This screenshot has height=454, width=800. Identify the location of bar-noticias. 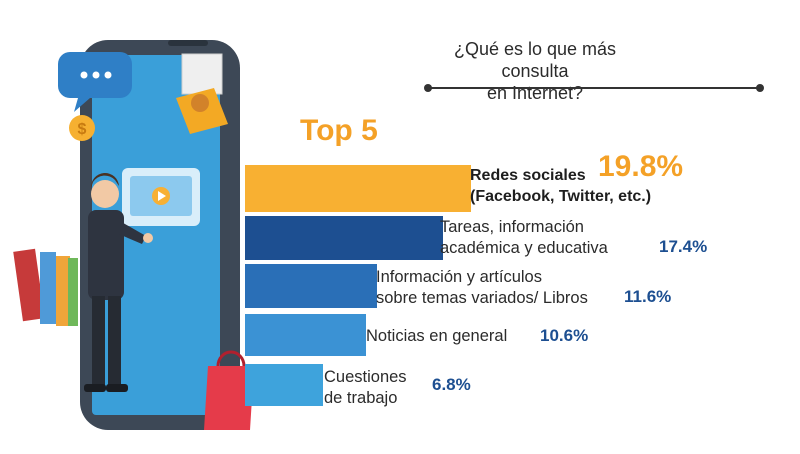
(305, 335).